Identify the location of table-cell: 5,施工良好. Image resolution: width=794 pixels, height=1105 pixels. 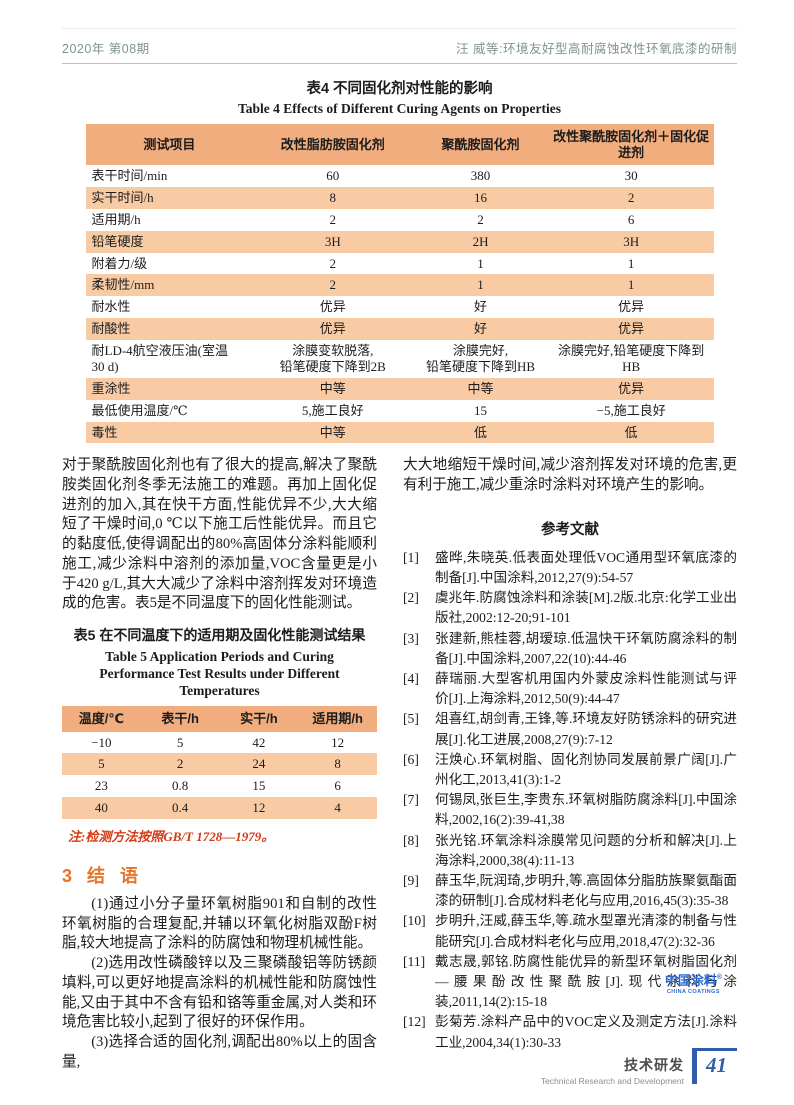
(332, 410).